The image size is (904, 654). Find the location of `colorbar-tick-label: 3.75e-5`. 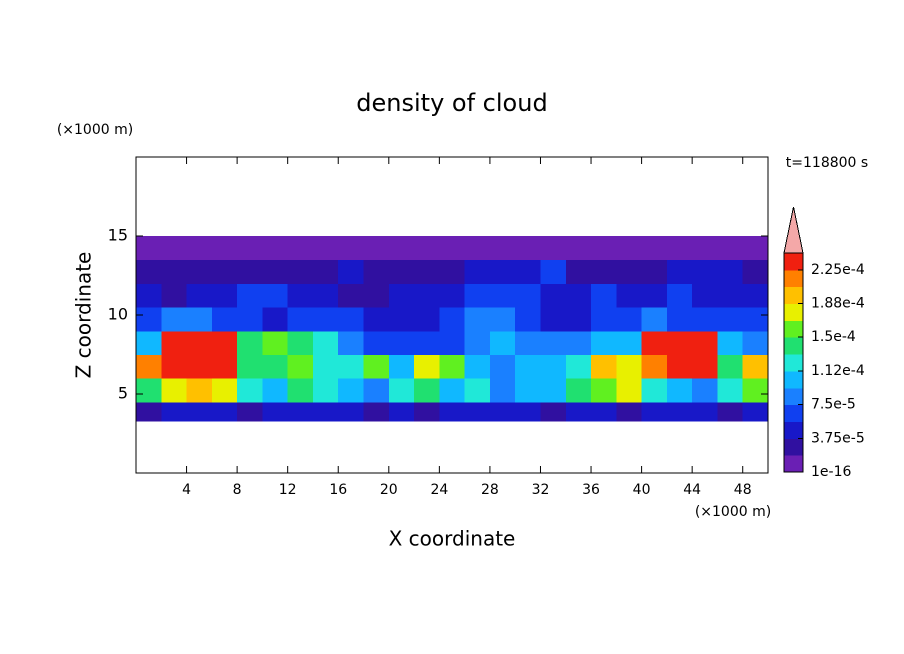

colorbar-tick-label: 3.75e-5 is located at coordinates (838, 438).